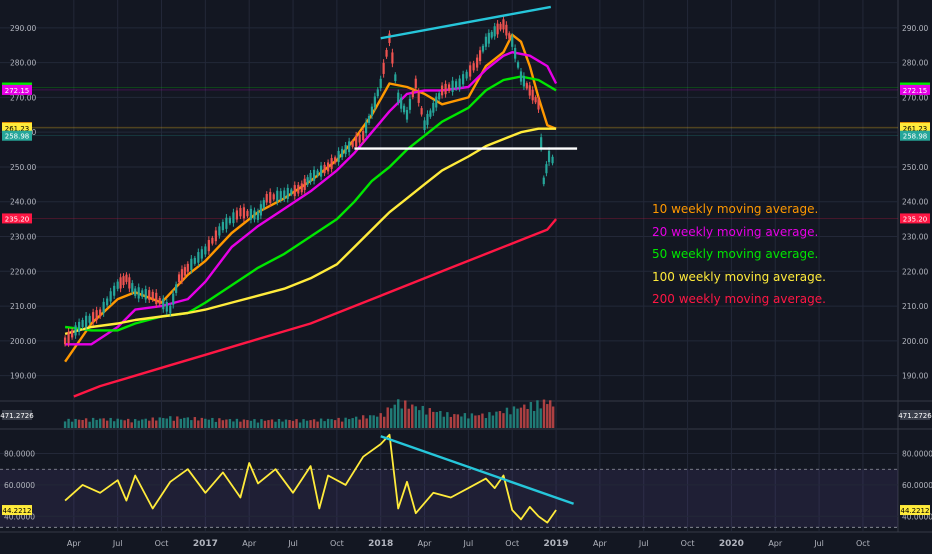 The height and width of the screenshot is (554, 932). I want to click on price-badge-label: 258.98, so click(17, 137).